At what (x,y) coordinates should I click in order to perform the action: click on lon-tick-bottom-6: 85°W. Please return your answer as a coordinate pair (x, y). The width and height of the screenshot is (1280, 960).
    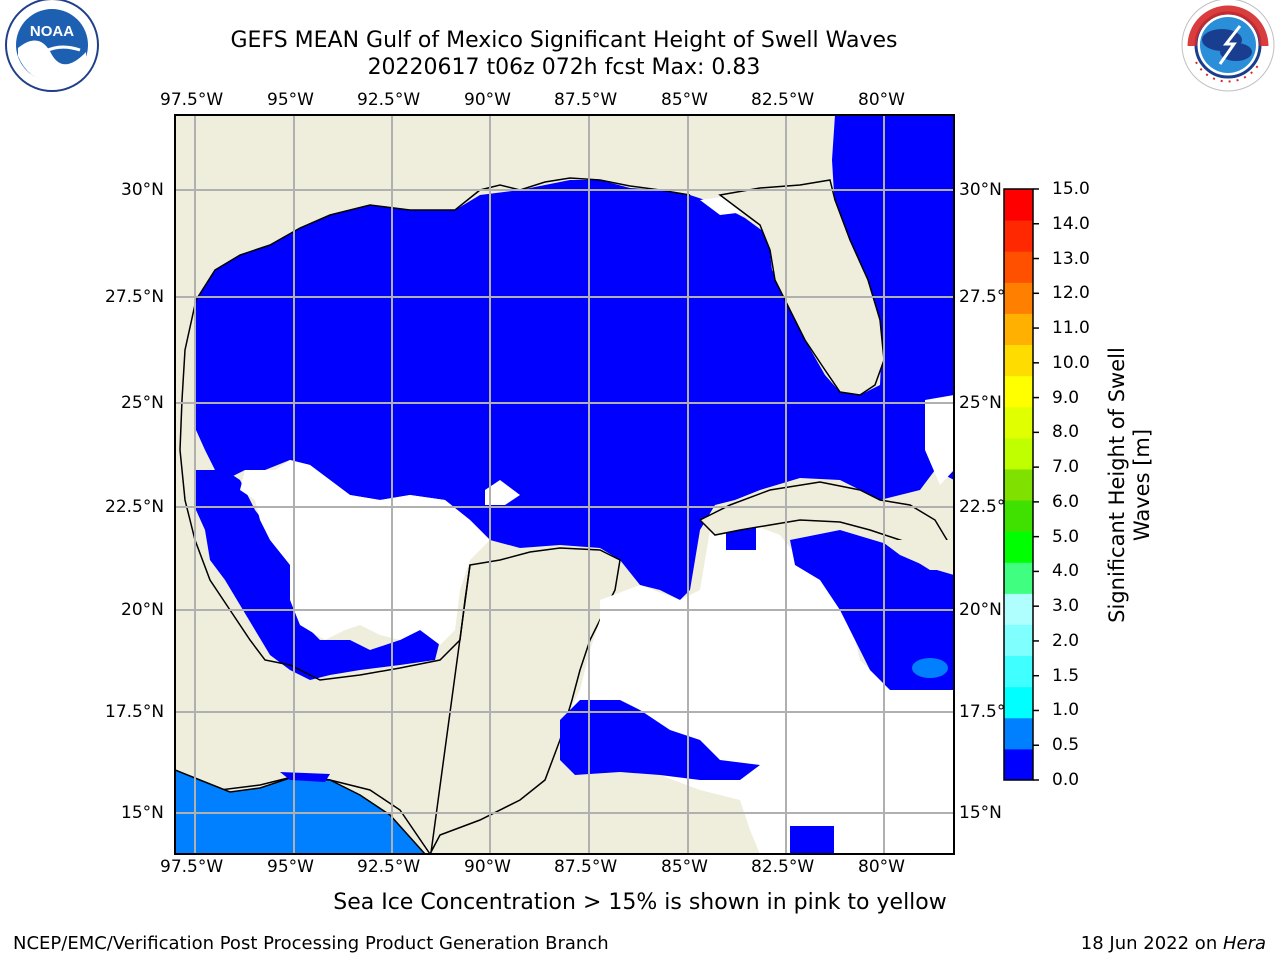
    Looking at the image, I should click on (684, 867).